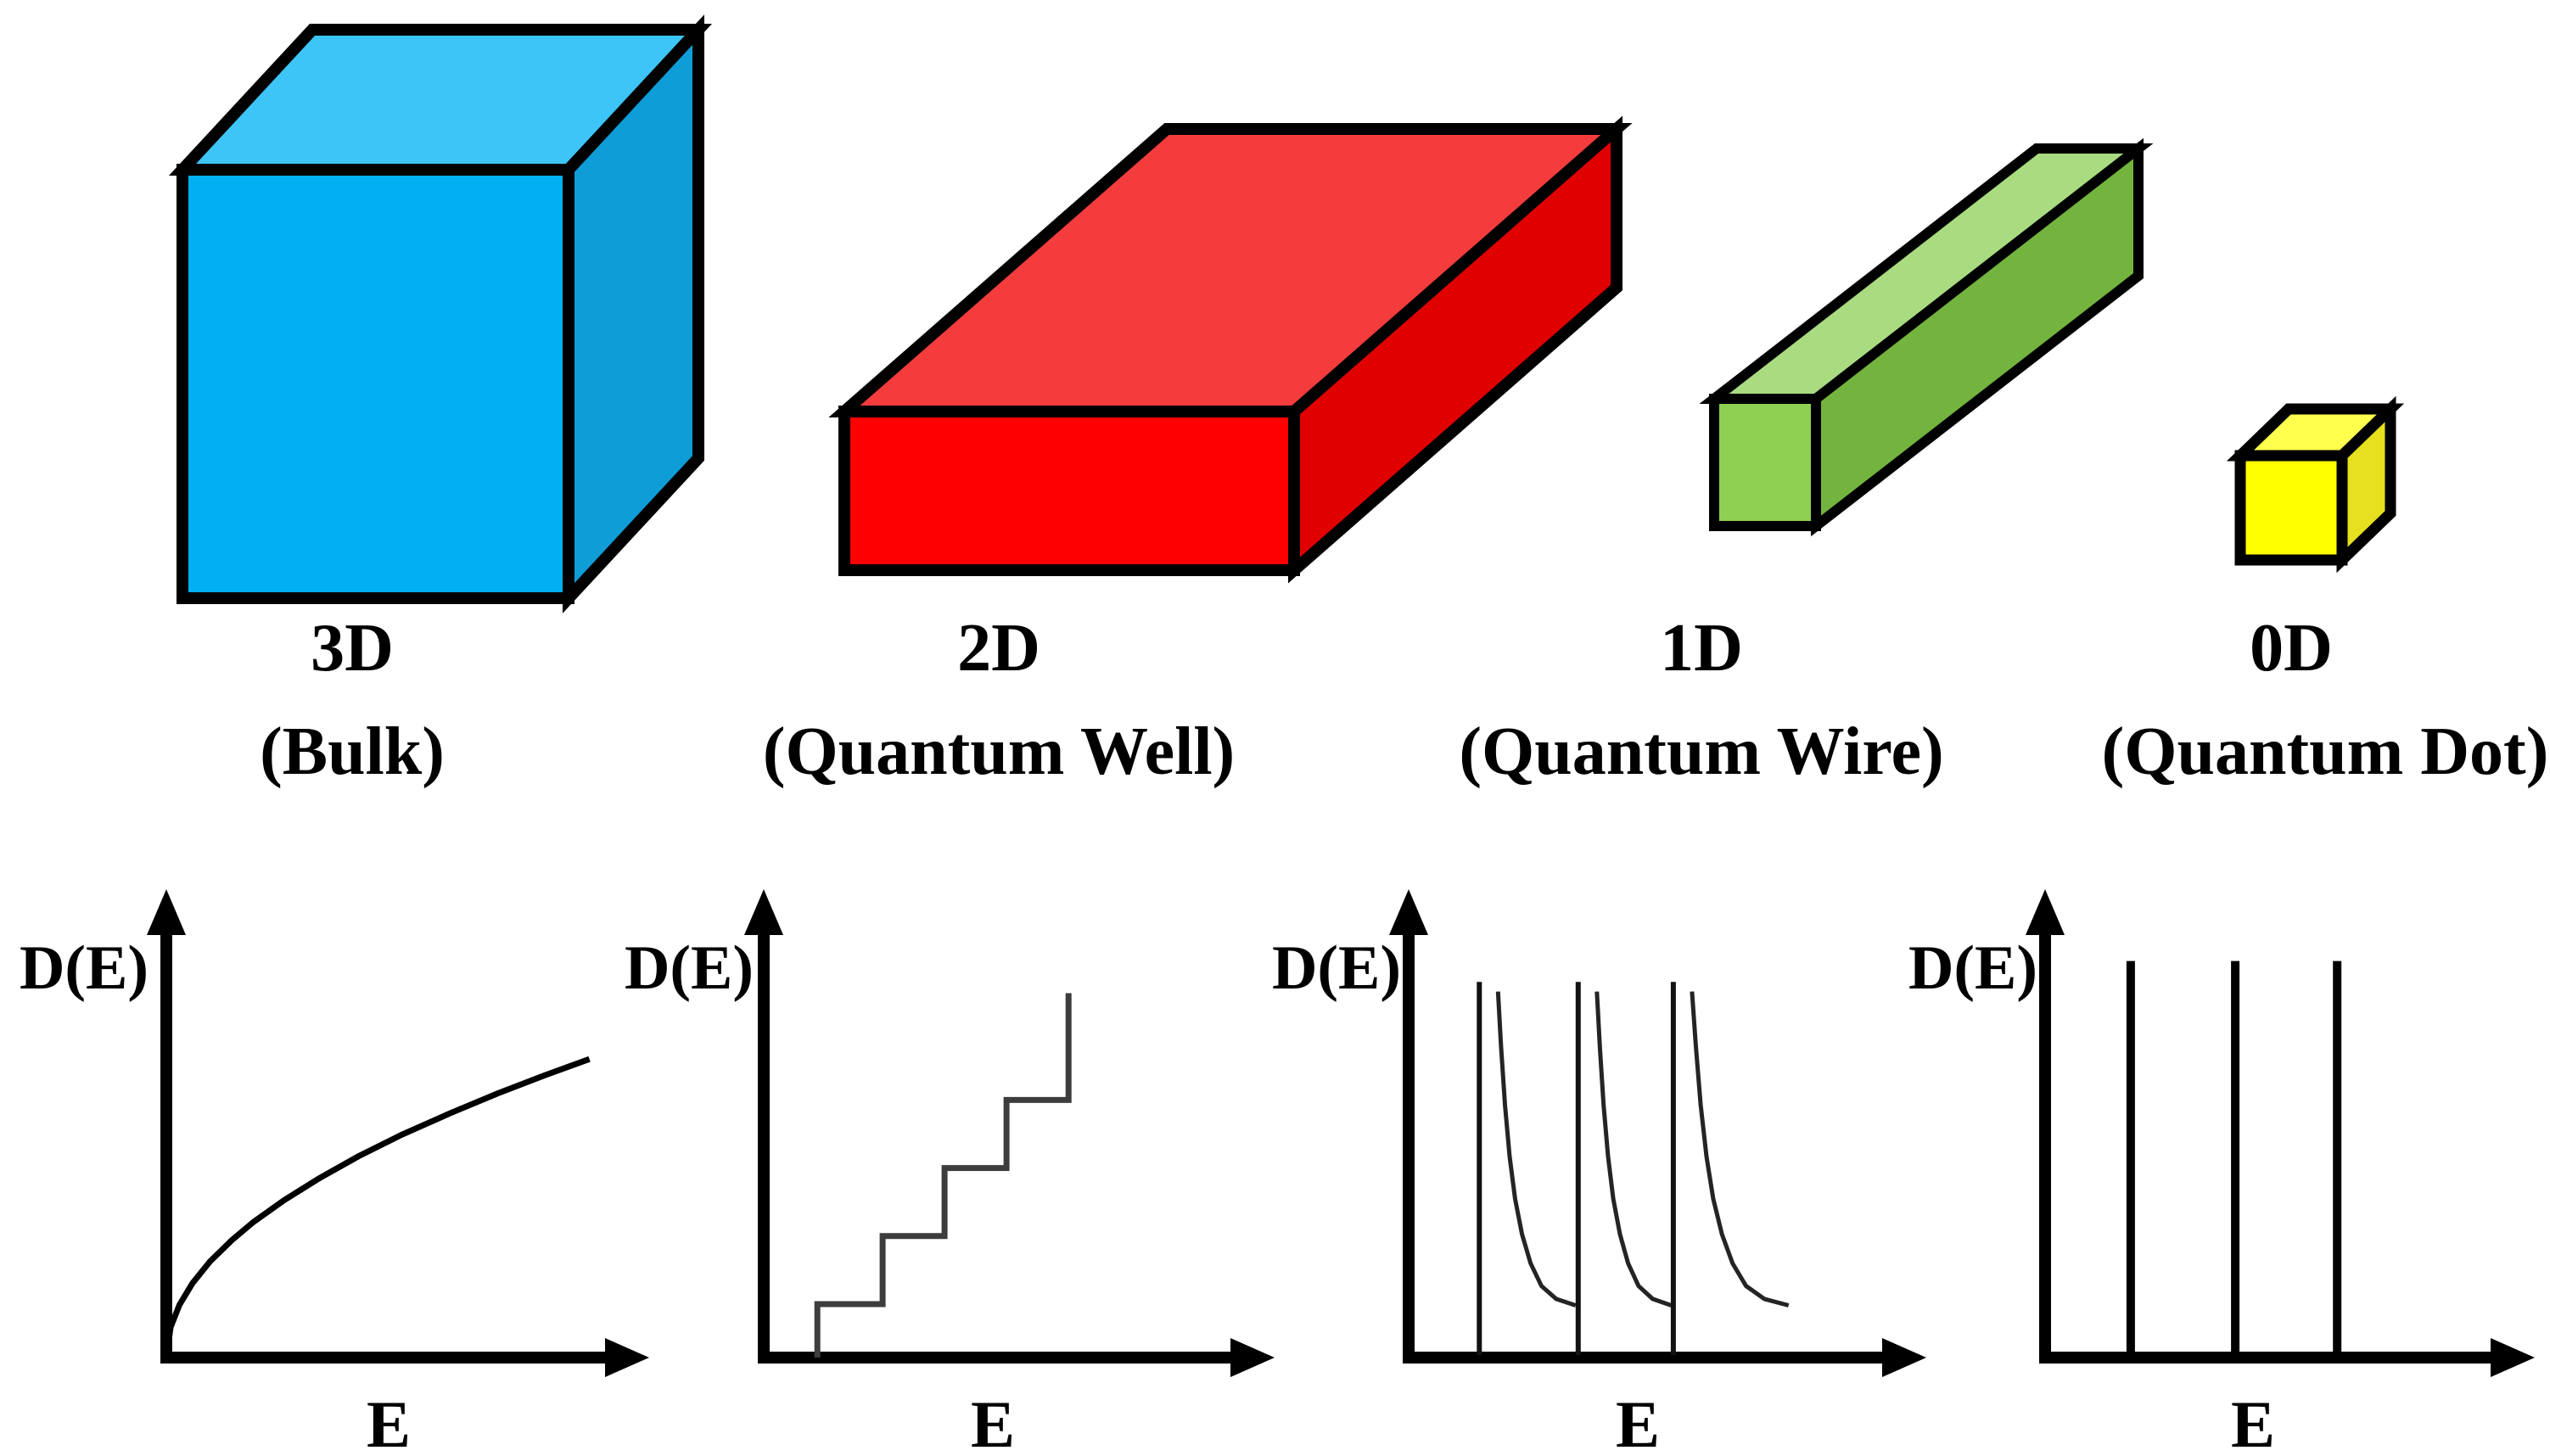 This screenshot has width=2550, height=1456. Describe the element at coordinates (689, 968) in the screenshot. I see `ylabel-dos-2d: D(E)` at that location.